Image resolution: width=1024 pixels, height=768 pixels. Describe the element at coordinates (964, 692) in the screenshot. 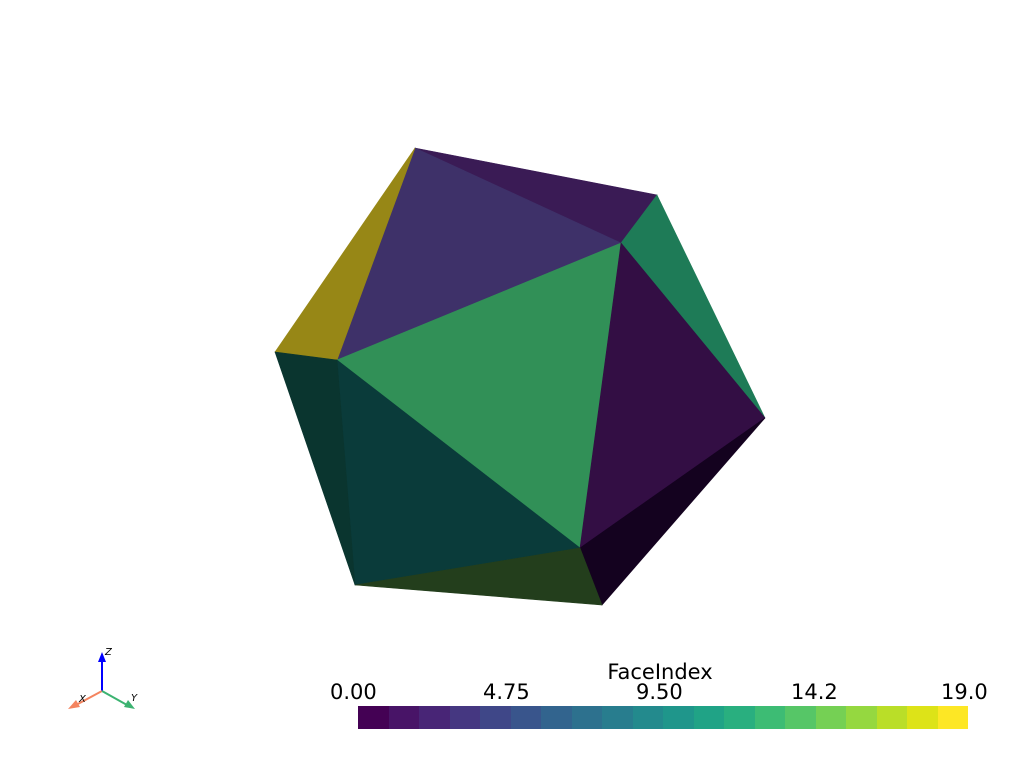

I see `scalar-bar-tick: 19.0` at that location.